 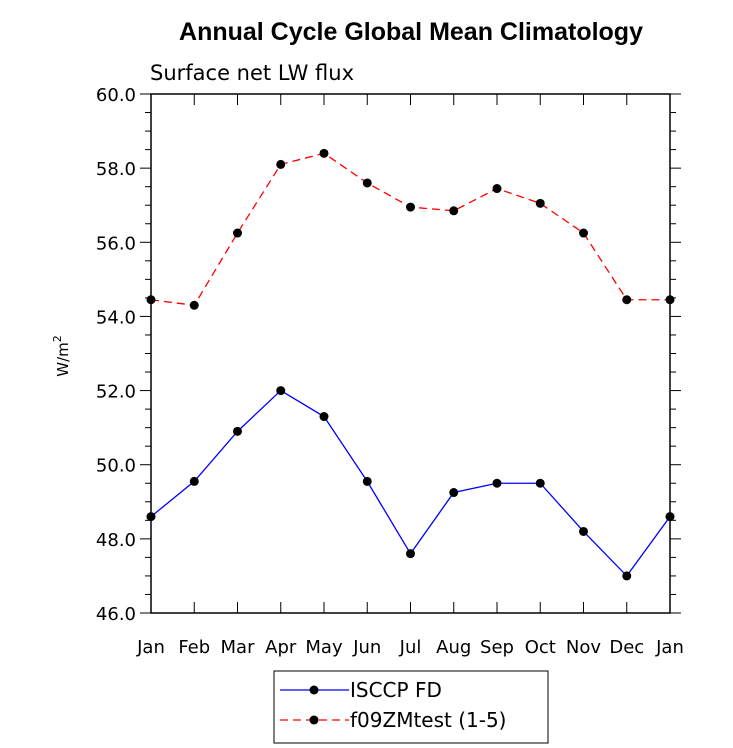 What do you see at coordinates (116, 392) in the screenshot?
I see `y-tick-label: 52.0` at bounding box center [116, 392].